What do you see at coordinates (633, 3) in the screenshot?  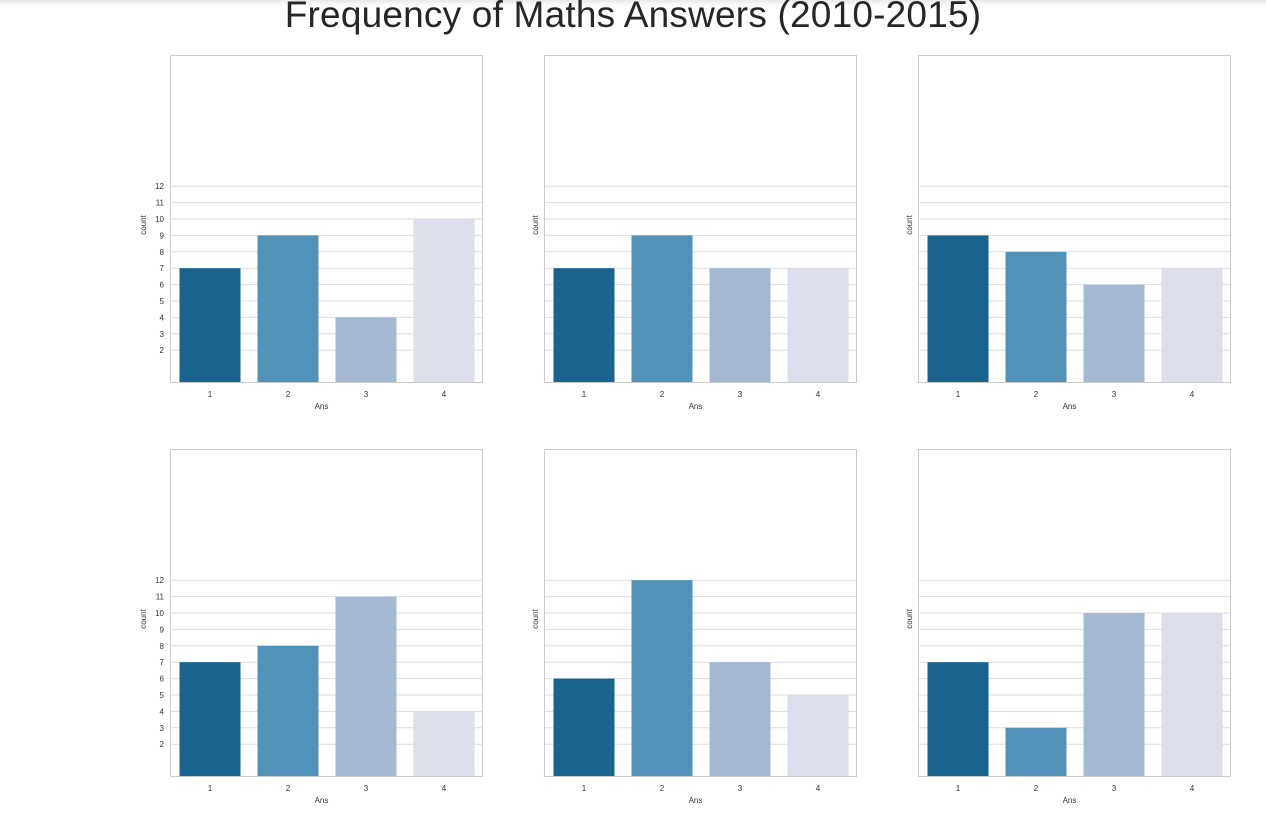 I see `top-border` at bounding box center [633, 3].